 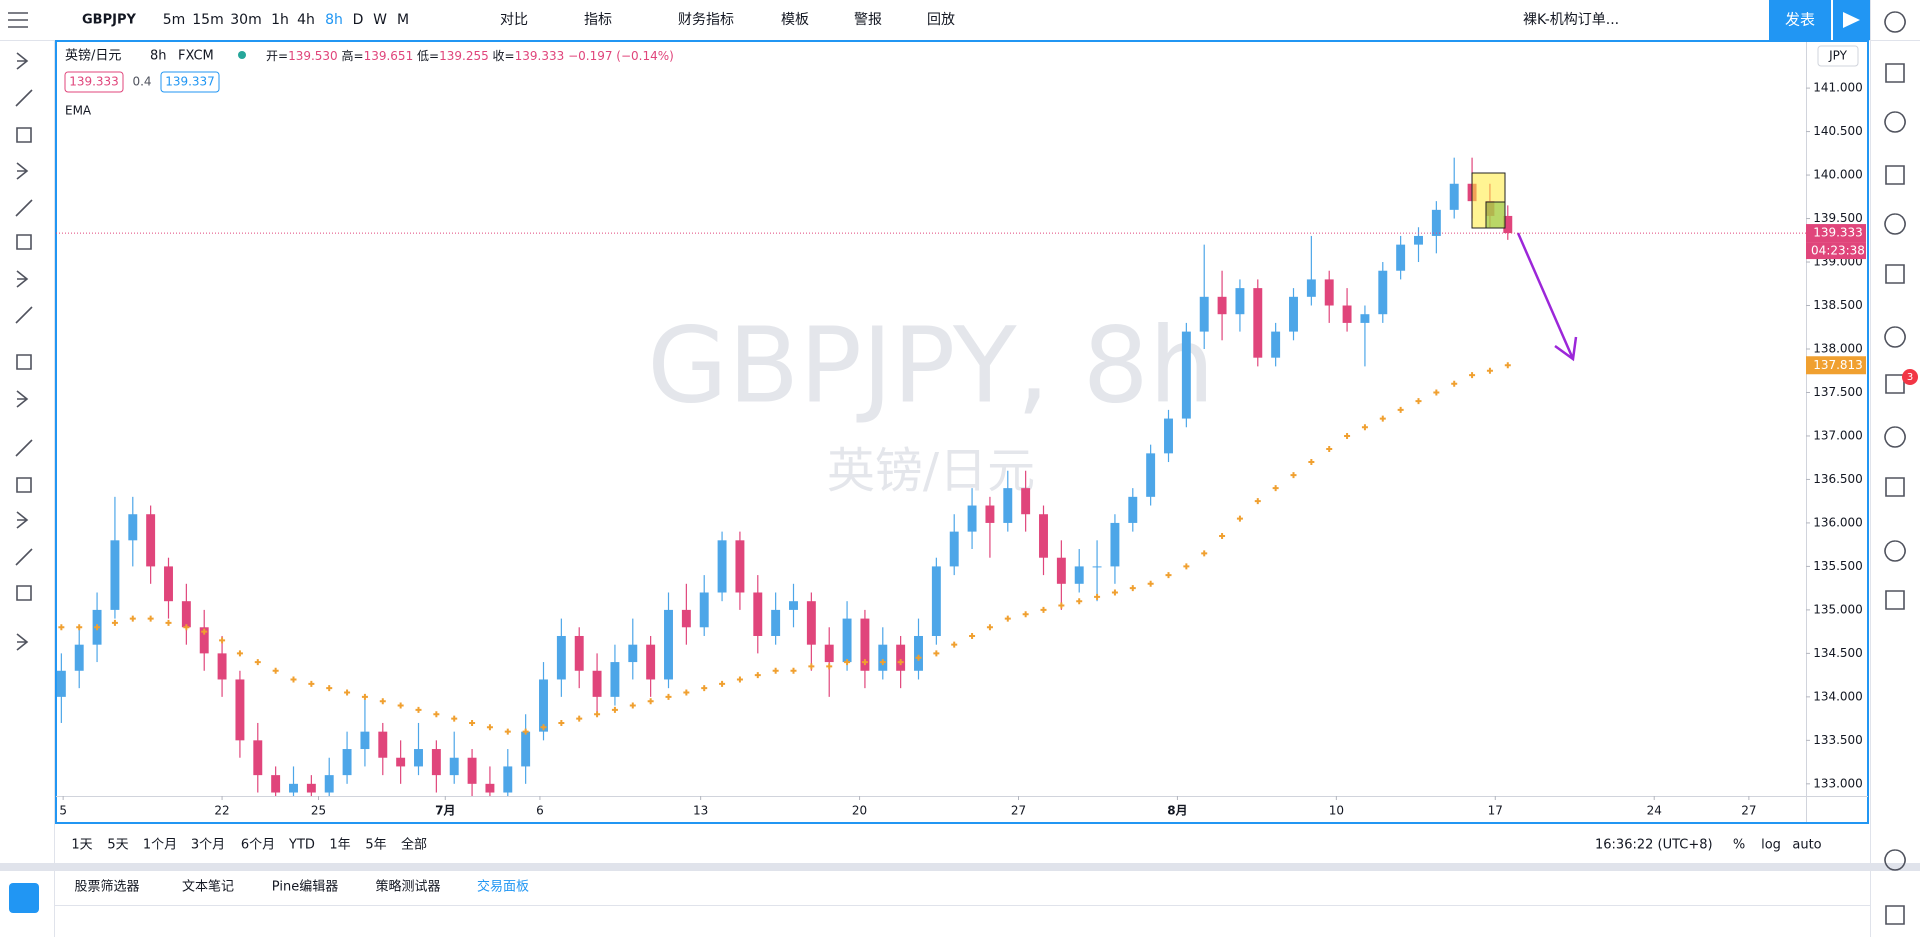 What do you see at coordinates (18, 20) in the screenshot?
I see `menu-icon` at bounding box center [18, 20].